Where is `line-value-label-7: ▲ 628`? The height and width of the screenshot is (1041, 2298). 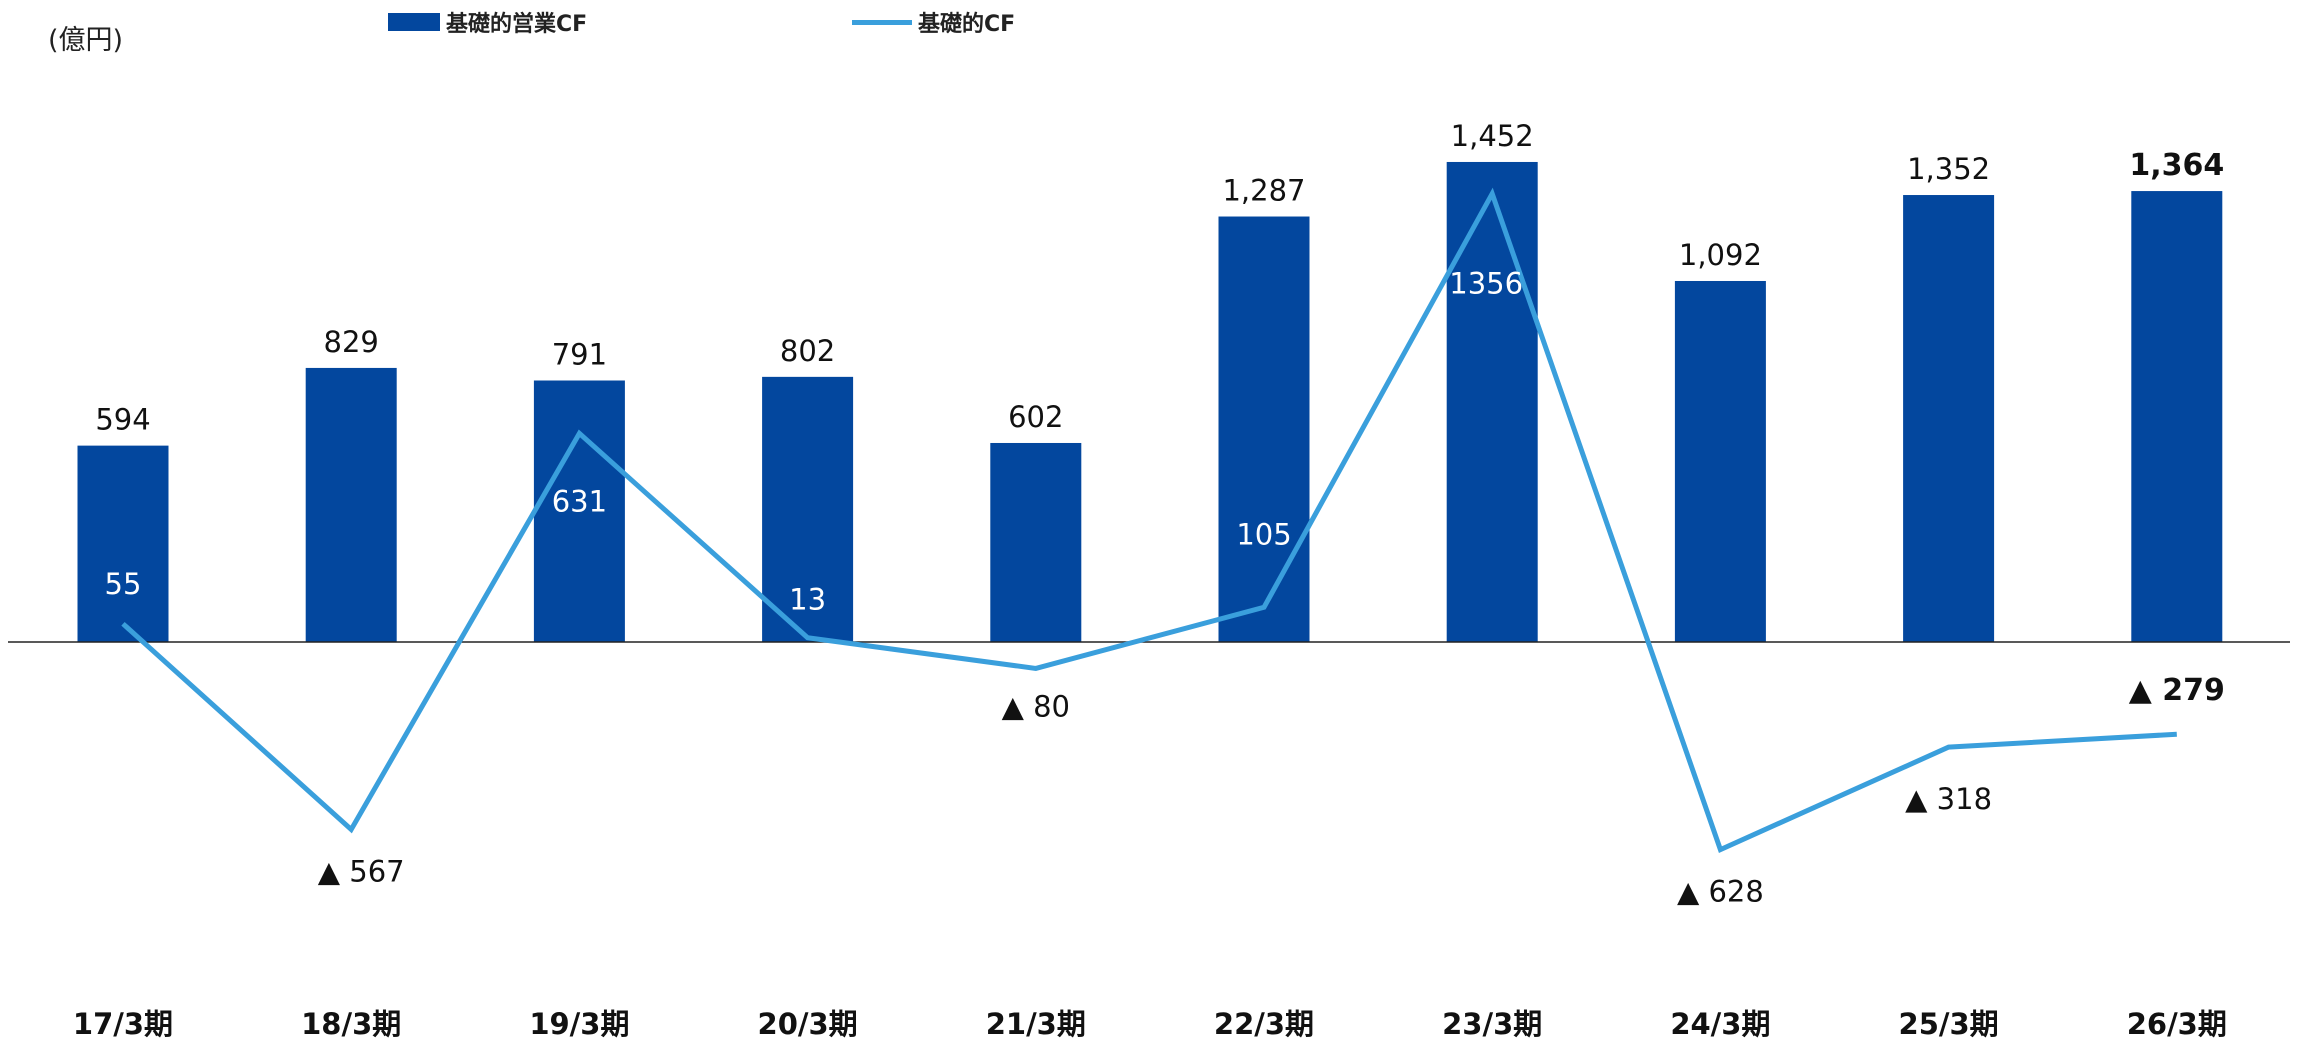
line-value-label-7: ▲ 628 is located at coordinates (1720, 892).